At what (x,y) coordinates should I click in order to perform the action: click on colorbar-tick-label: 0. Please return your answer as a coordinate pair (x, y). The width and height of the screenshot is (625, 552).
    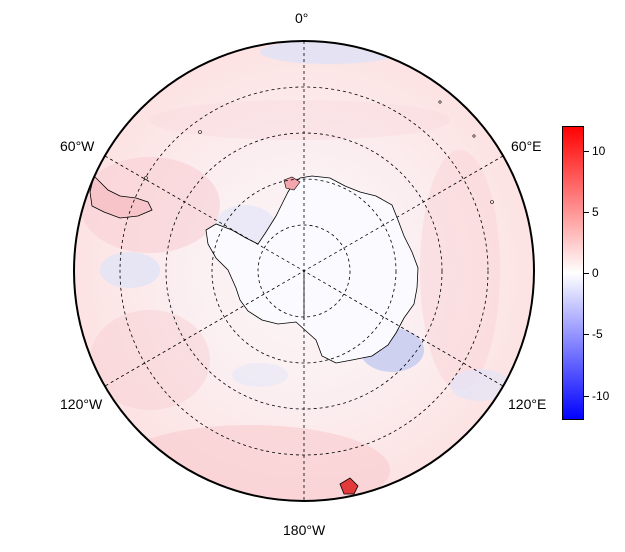
    Looking at the image, I should click on (595, 273).